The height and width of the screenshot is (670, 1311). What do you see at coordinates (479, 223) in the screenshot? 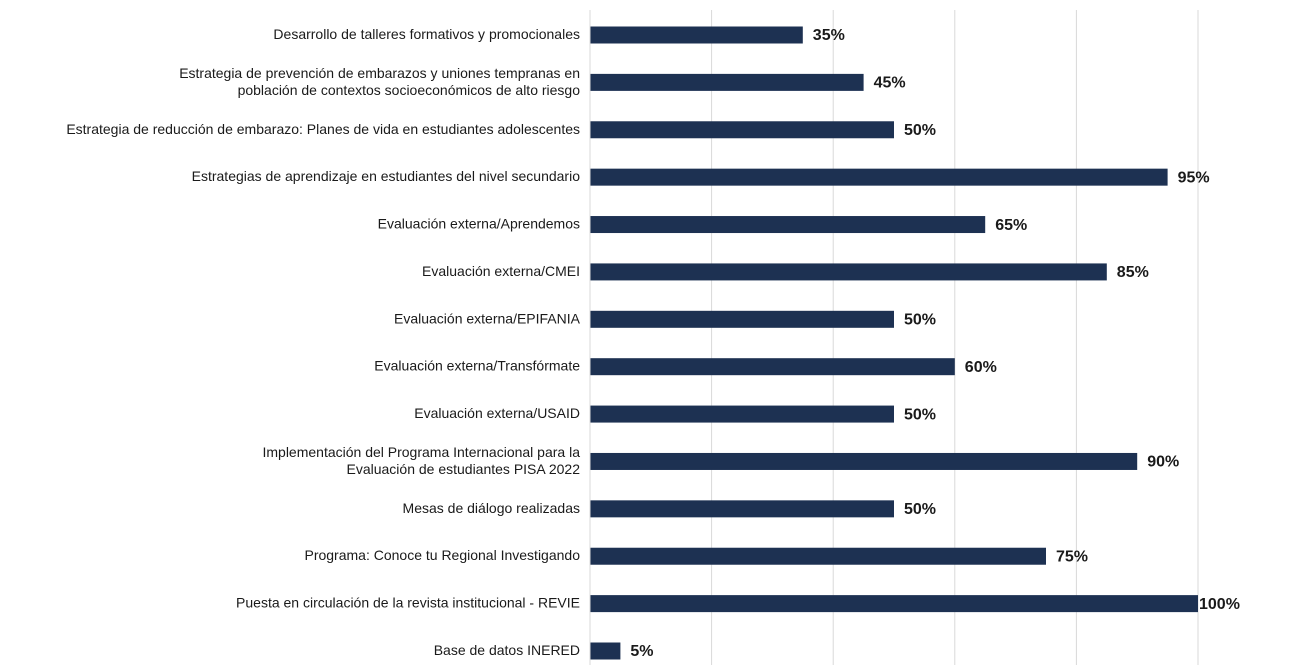
I see `category-label: Evaluación externa/Aprendemos` at bounding box center [479, 223].